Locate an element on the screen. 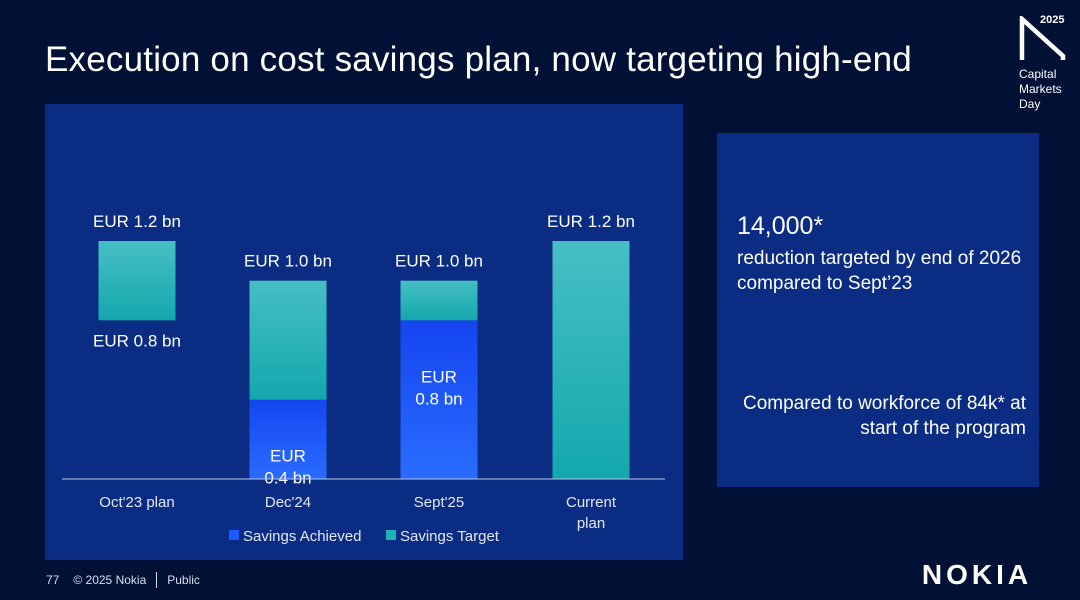 Image resolution: width=1080 pixels, height=600 pixels. footer: 77 © 2025 Nokia Public is located at coordinates (123, 580).